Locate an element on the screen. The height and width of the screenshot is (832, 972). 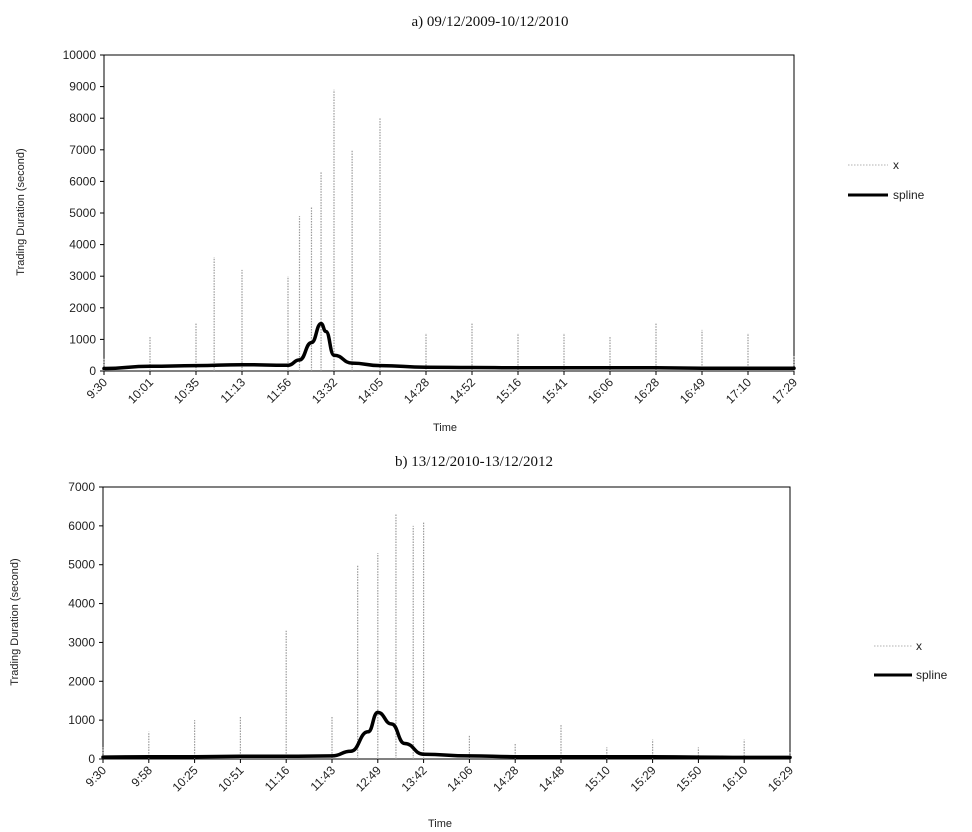
y-tick-label: 9000 is located at coordinates (82, 87).